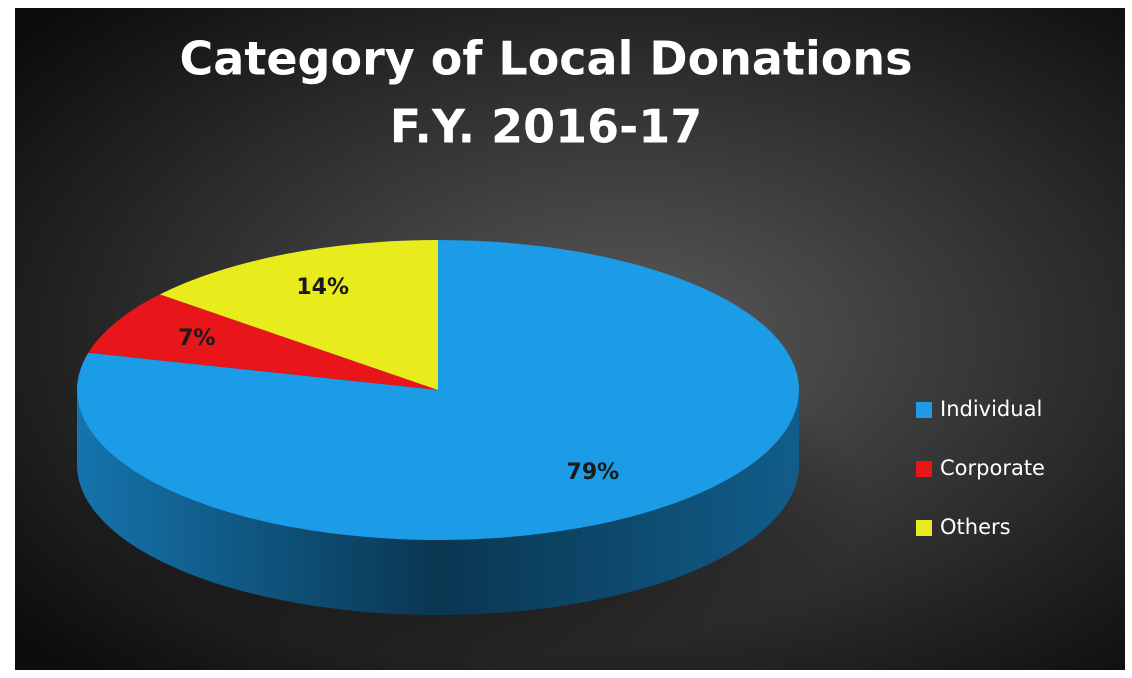  I want to click on value-label: 79%, so click(593, 472).